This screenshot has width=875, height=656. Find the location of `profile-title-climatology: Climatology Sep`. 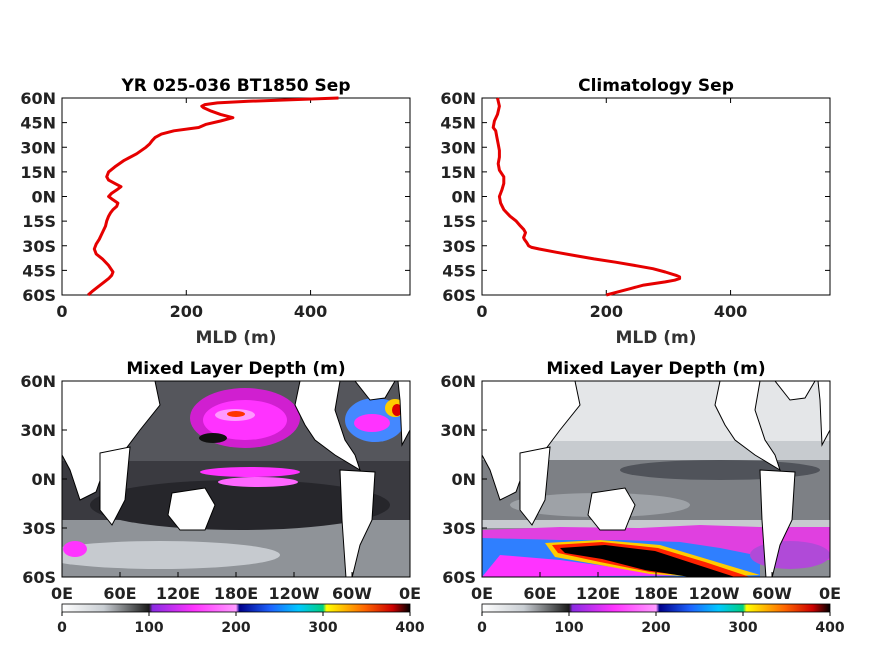

profile-title-climatology: Climatology Sep is located at coordinates (656, 86).